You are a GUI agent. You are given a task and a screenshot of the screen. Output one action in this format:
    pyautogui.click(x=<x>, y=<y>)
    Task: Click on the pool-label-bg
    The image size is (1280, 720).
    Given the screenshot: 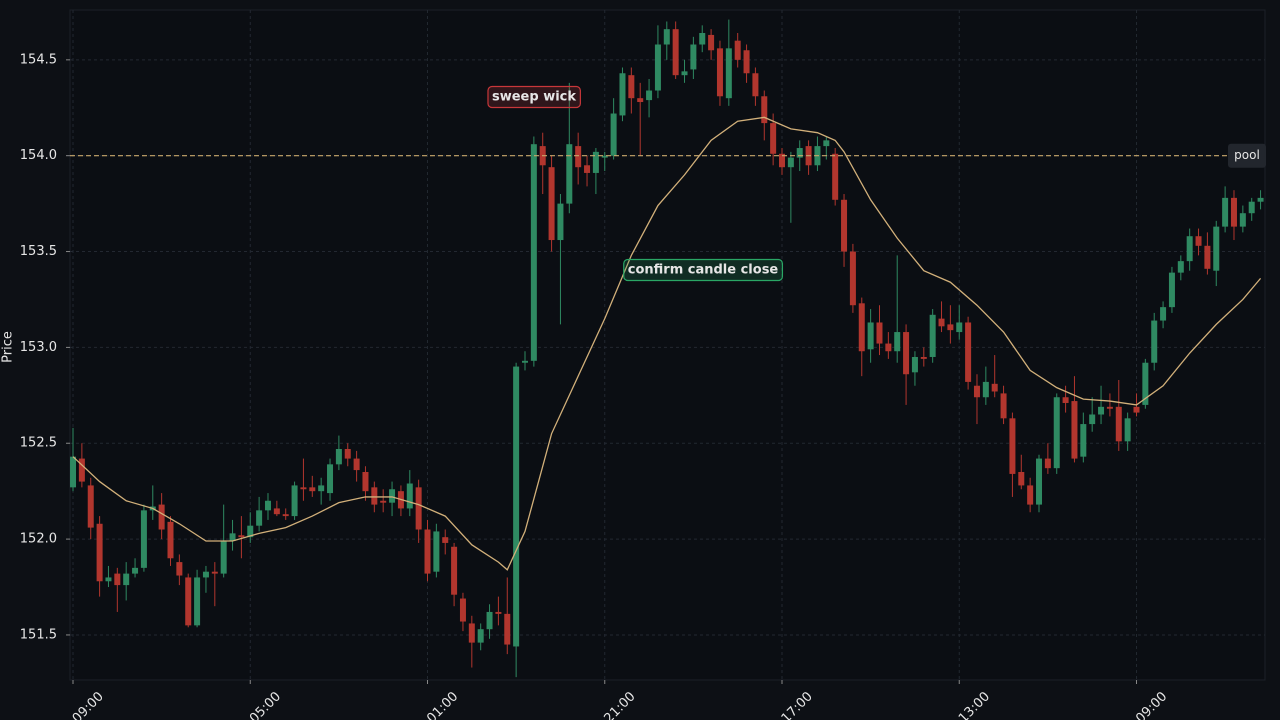 What is the action you would take?
    pyautogui.click(x=1247, y=155)
    